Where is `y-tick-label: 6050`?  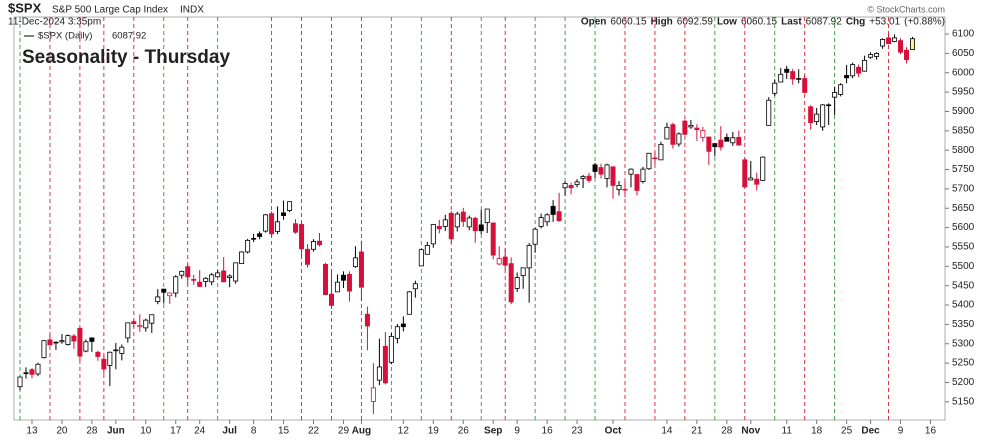
y-tick-label: 6050 is located at coordinates (963, 53).